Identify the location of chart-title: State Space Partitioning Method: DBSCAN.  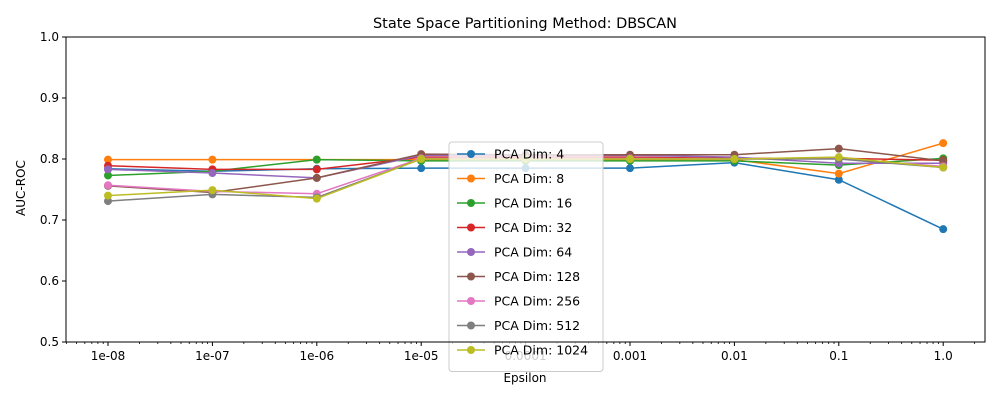
(525, 24).